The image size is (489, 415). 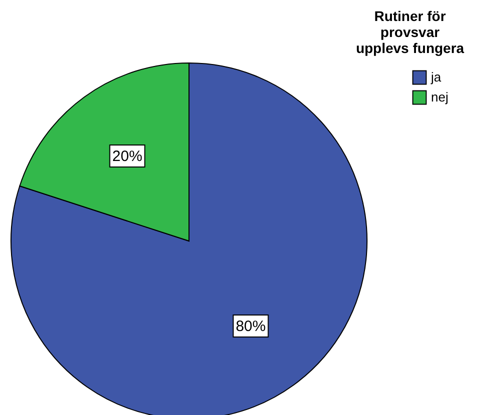 I want to click on legend-title: Rutiner för provsvar upplevs fungera, so click(x=410, y=32).